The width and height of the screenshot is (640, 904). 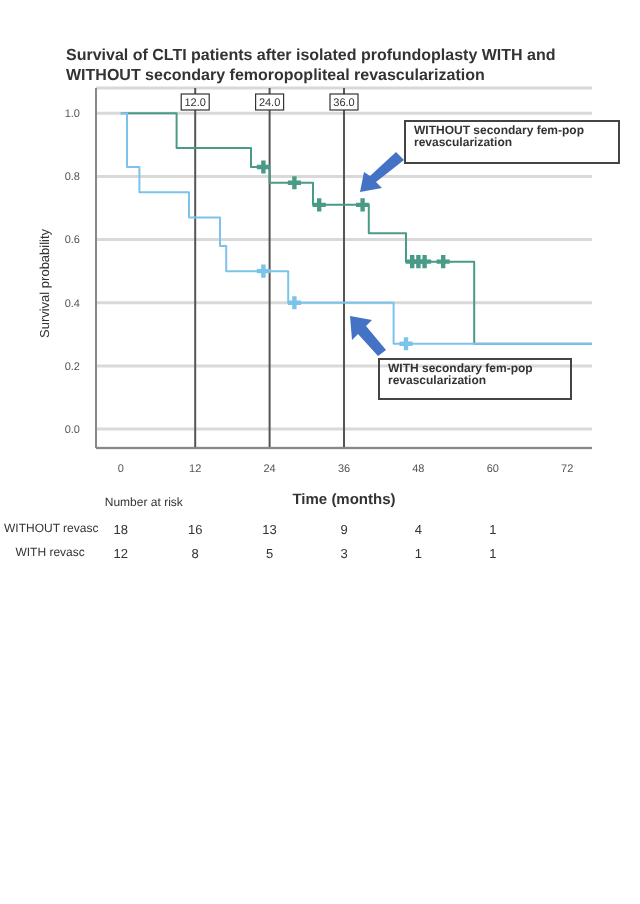 I want to click on chart-title: Survival of CLTI patients after isolated profundoplasty WITH and WITHOUT secondary femoropopliteal revascularization, so click(x=312, y=66).